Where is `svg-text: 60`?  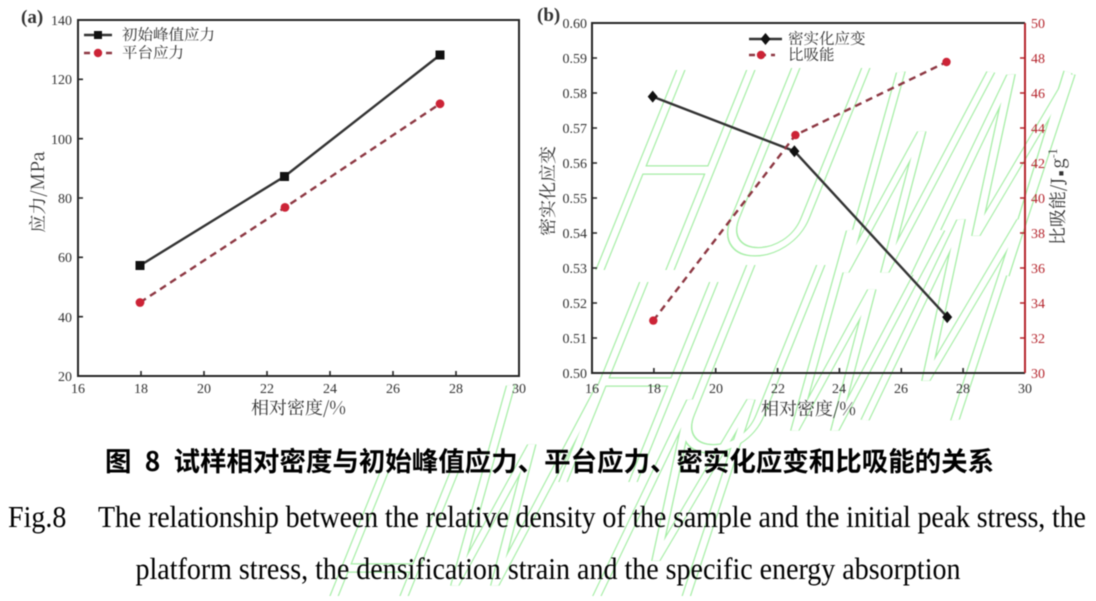 svg-text: 60 is located at coordinates (65, 258).